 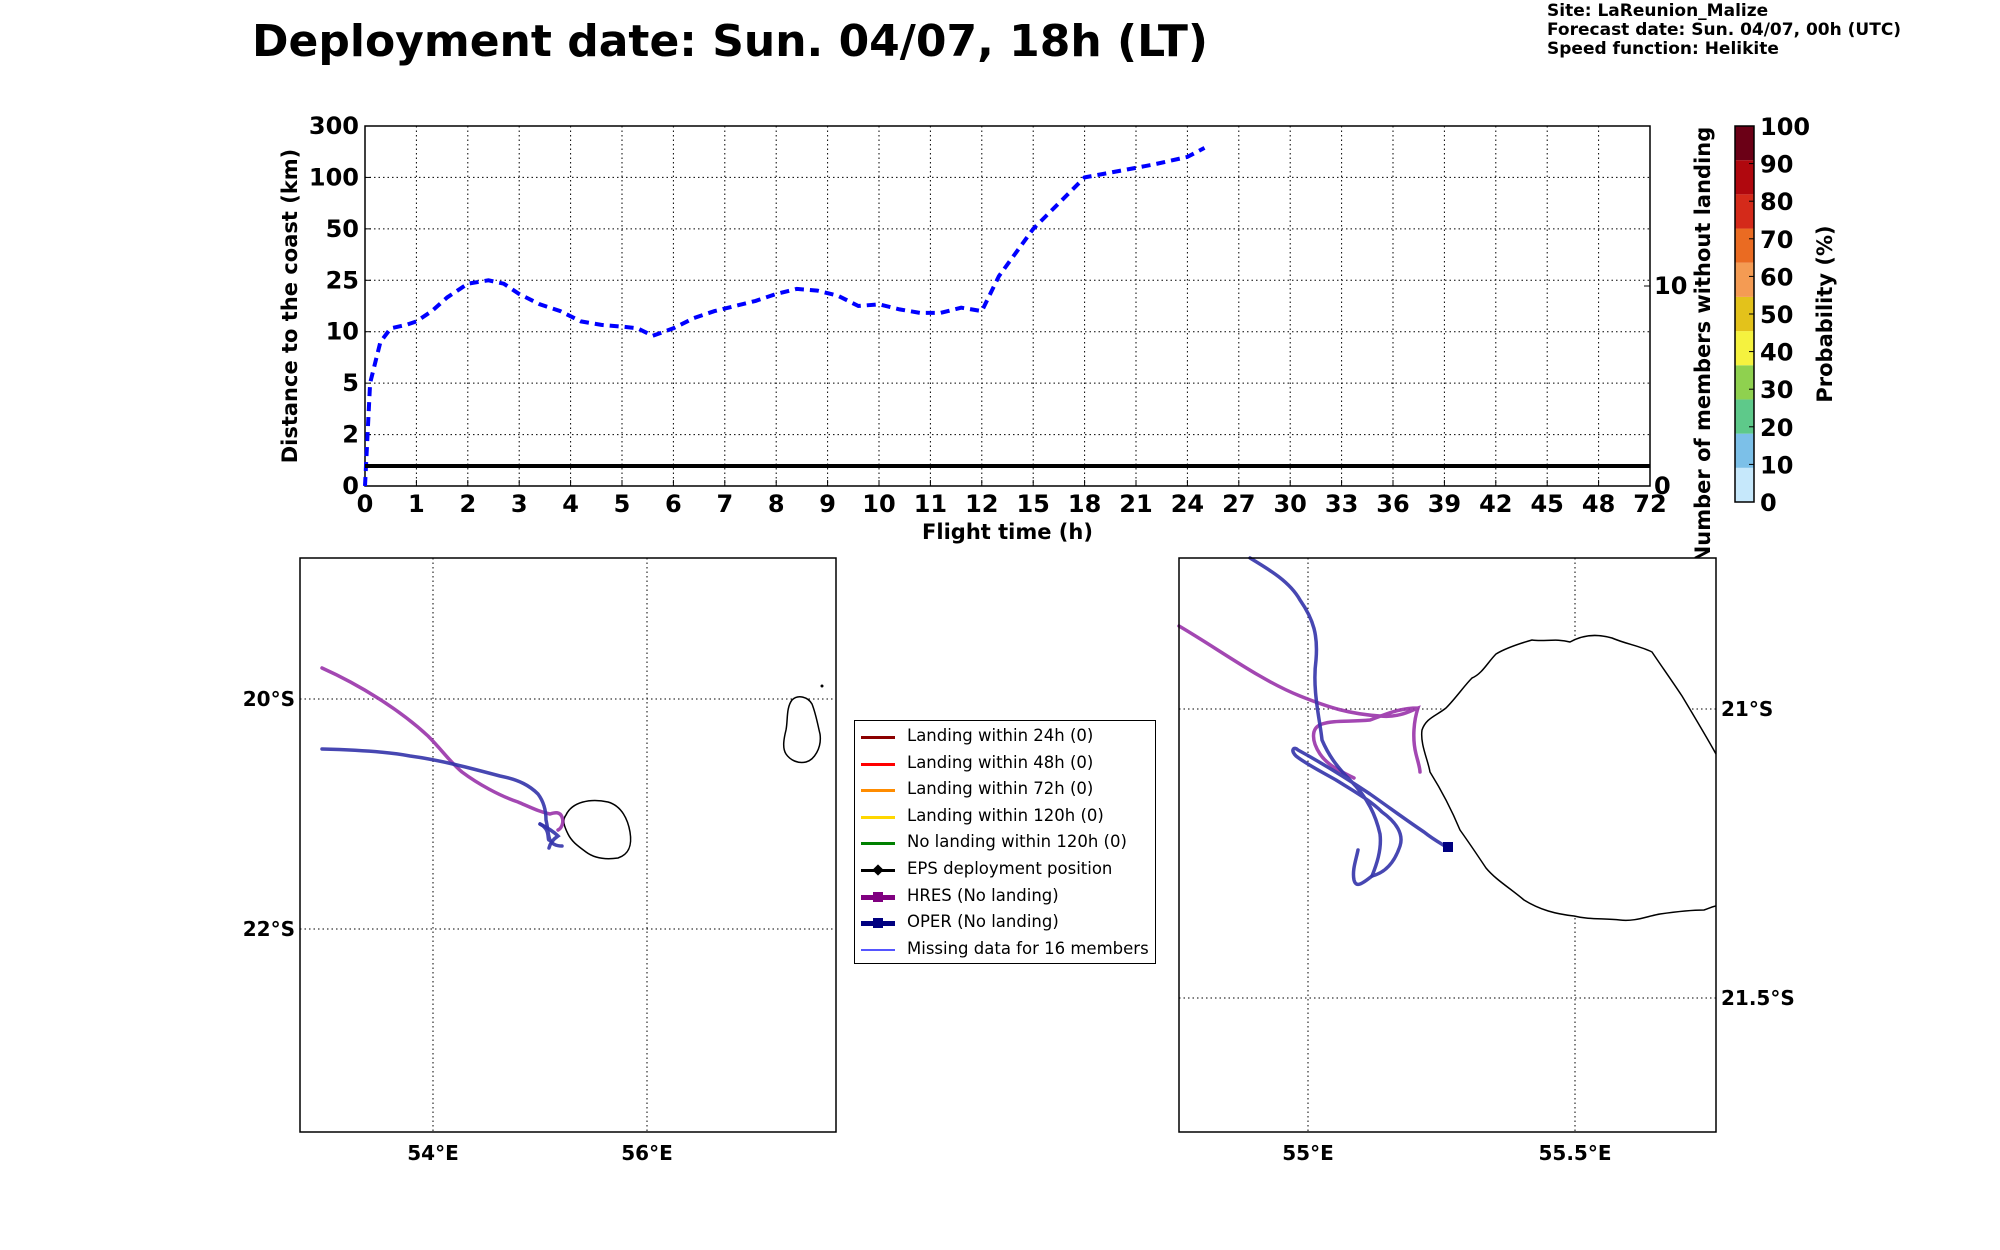 I want to click on oper-deployment-marker, so click(x=1448, y=847).